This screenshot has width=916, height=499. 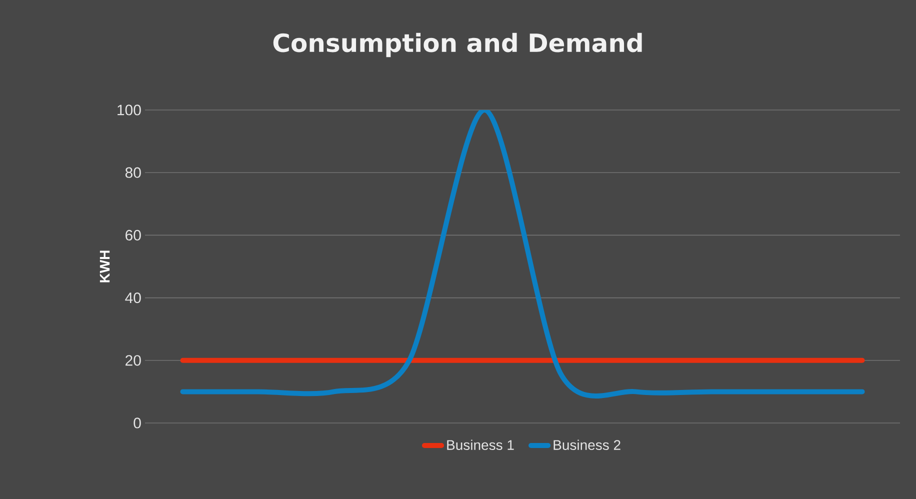 What do you see at coordinates (105, 266) in the screenshot?
I see `y-axis-title: KWH` at bounding box center [105, 266].